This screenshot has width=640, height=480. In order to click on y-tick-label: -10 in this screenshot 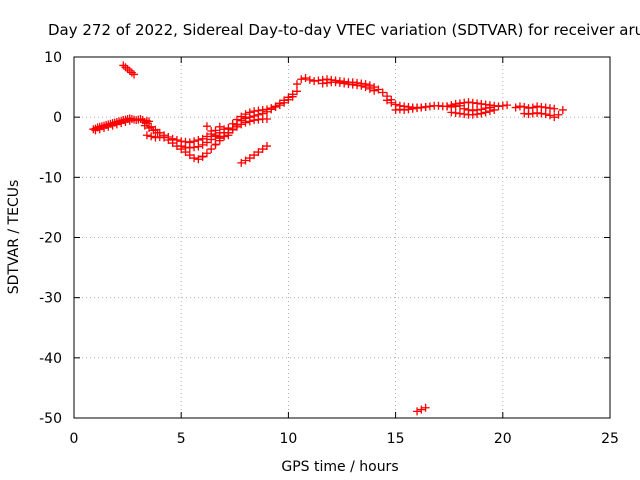, I will do `click(50, 178)`.